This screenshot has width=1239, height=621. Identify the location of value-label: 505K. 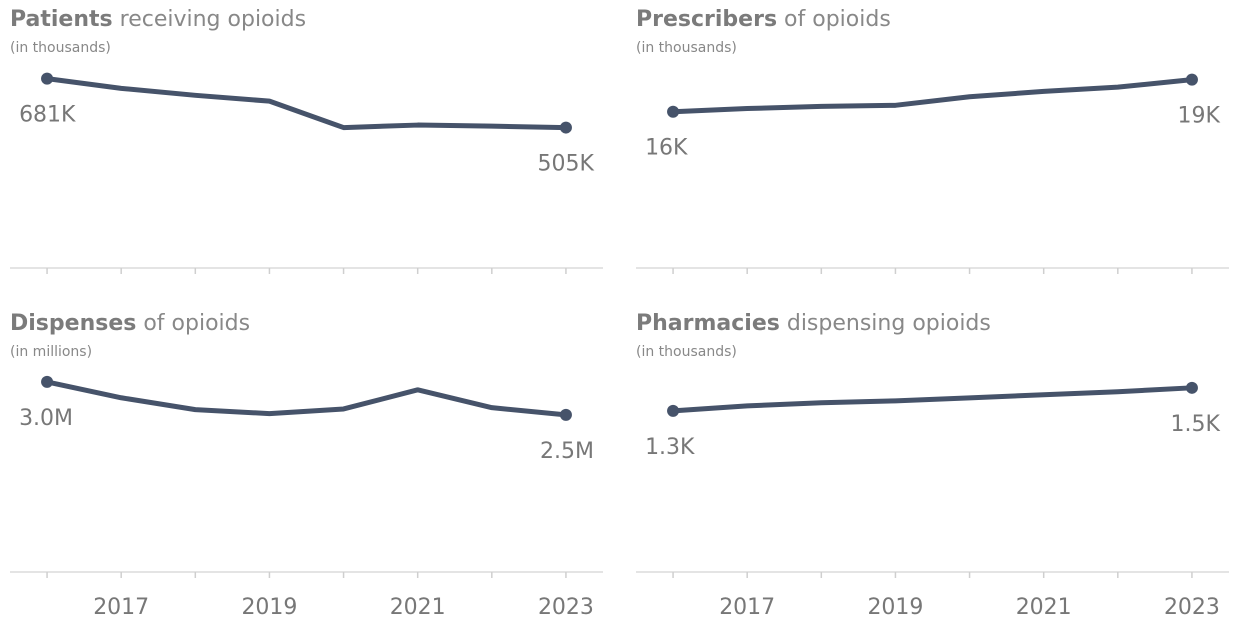
(566, 164).